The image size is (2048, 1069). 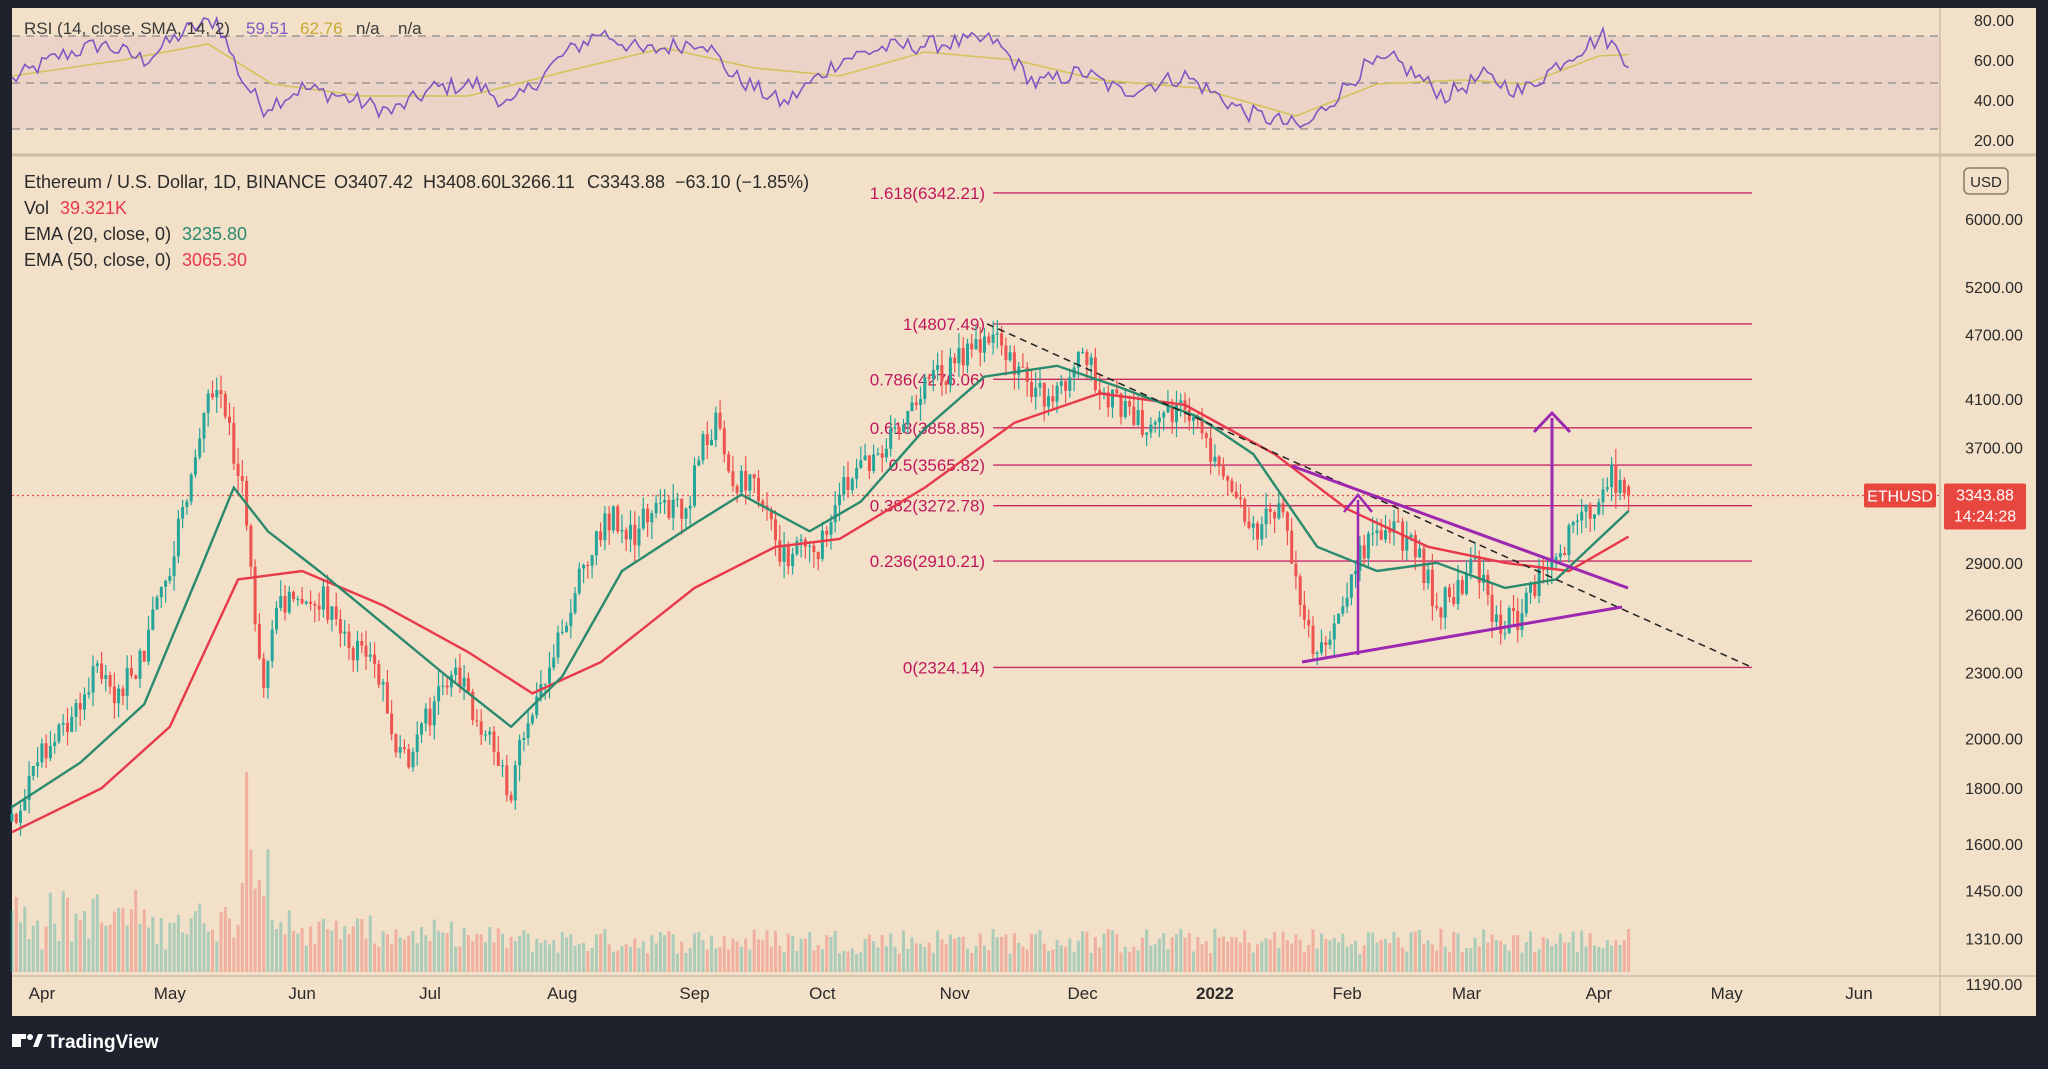 What do you see at coordinates (1986, 181) in the screenshot?
I see `currency-button: USD` at bounding box center [1986, 181].